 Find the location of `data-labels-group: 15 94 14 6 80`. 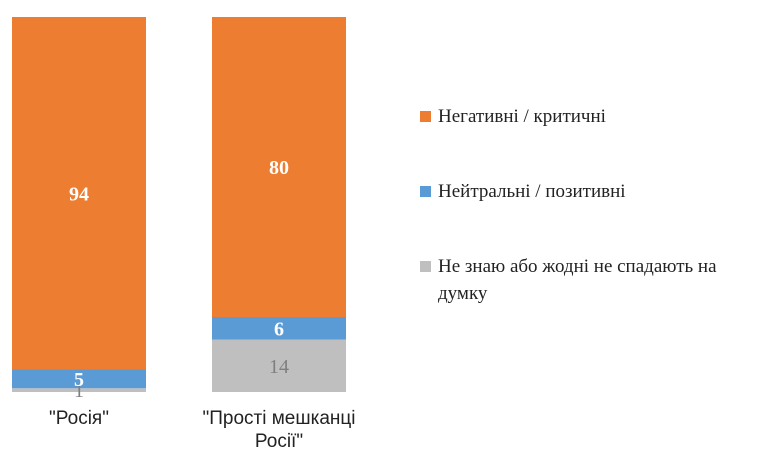

data-labels-group: 15 94 14 6 80 is located at coordinates (179, 279).